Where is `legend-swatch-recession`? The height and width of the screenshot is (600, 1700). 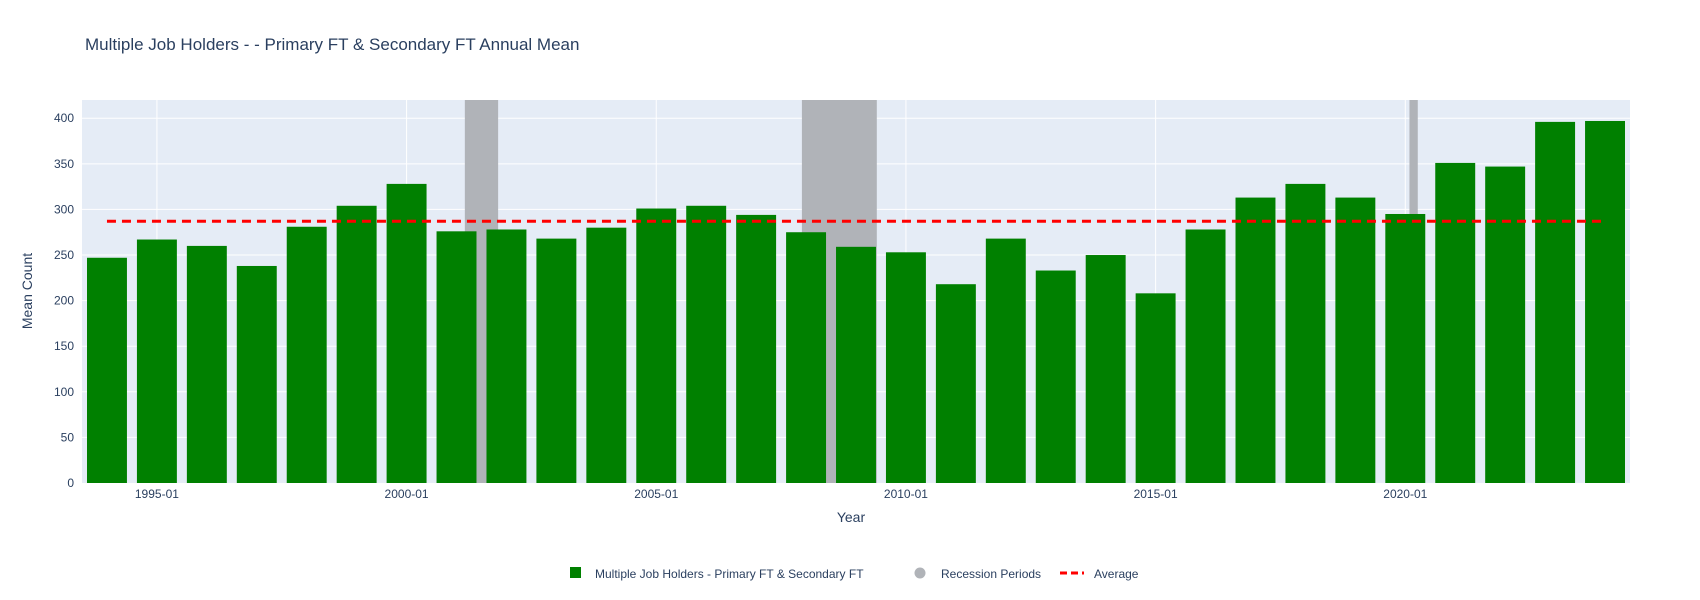 legend-swatch-recession is located at coordinates (920, 573).